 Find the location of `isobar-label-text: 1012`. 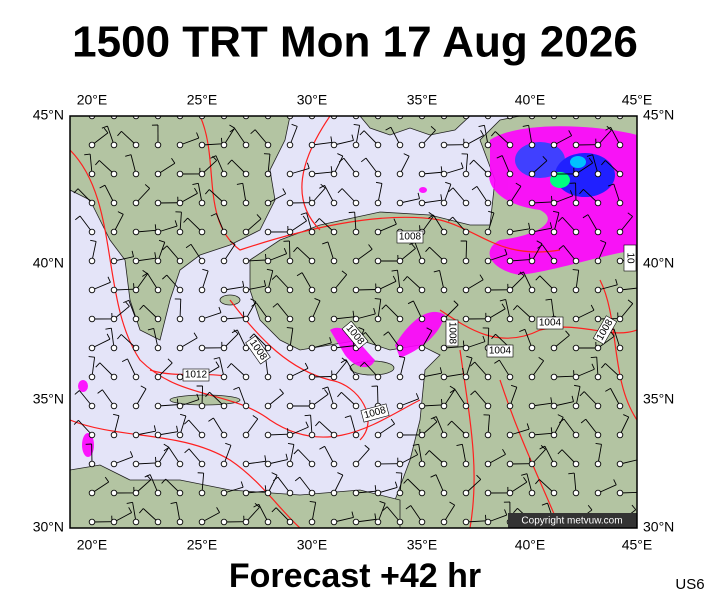

isobar-label-text: 1012 is located at coordinates (196, 375).